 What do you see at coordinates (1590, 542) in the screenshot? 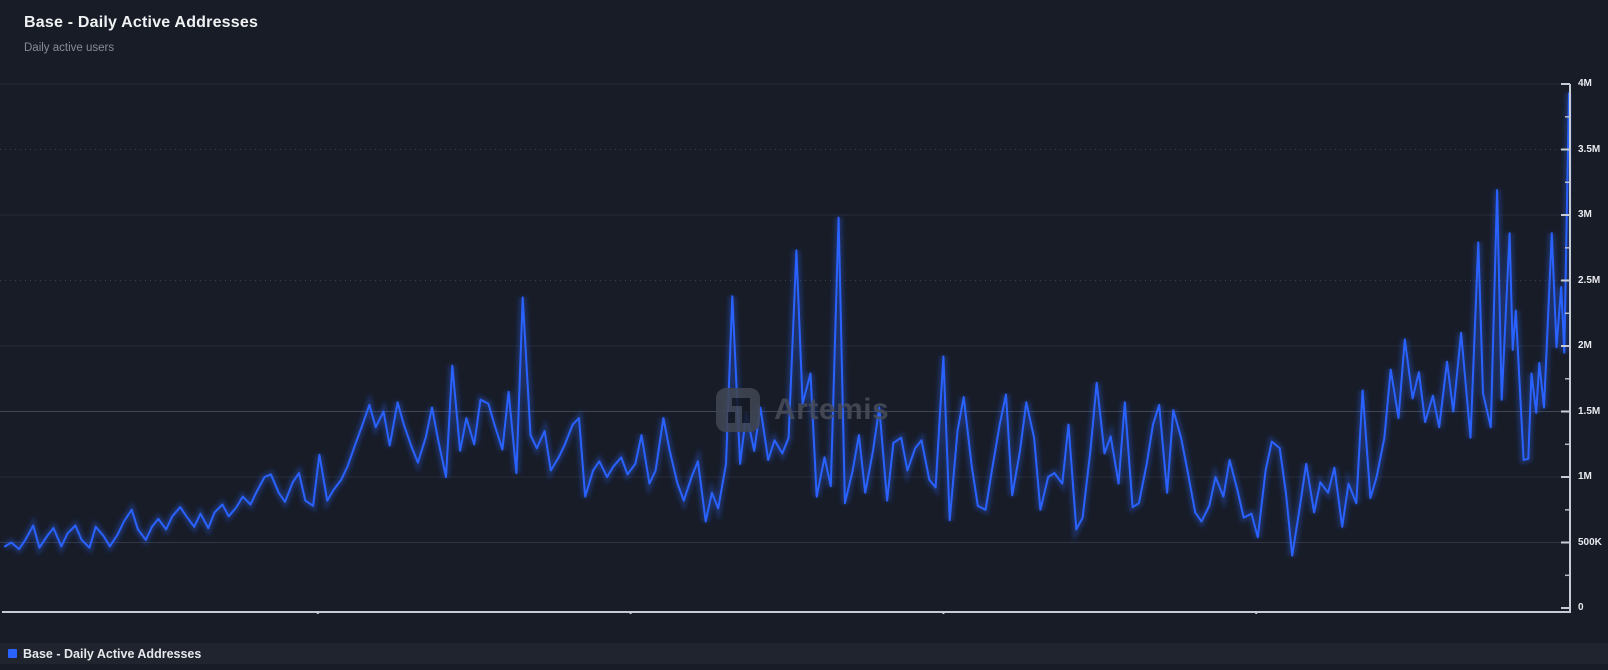
I see `y-axis-tick-label: 500K` at bounding box center [1590, 542].